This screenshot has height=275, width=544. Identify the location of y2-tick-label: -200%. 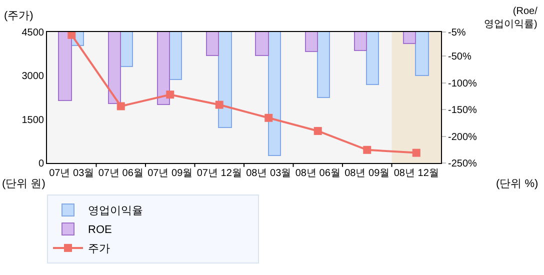
(463, 137).